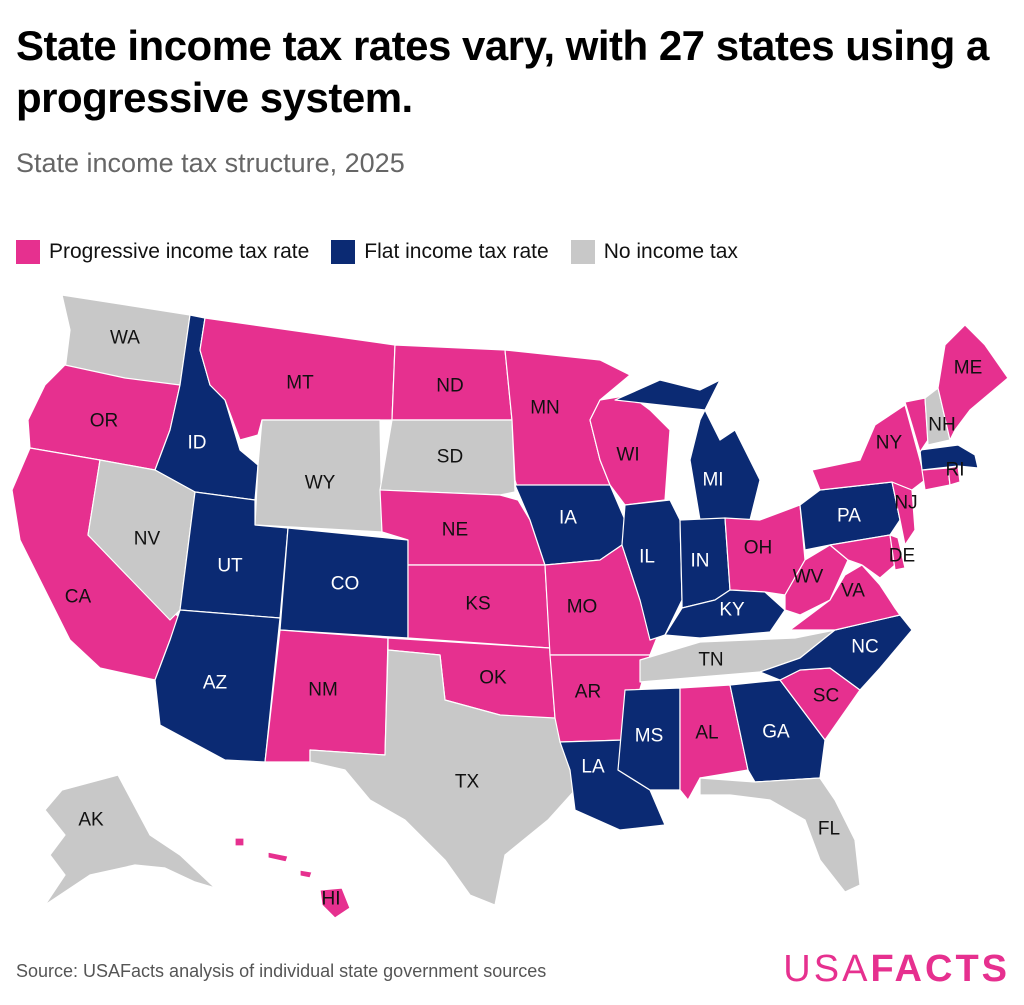  I want to click on label-NV: NV, so click(147, 539).